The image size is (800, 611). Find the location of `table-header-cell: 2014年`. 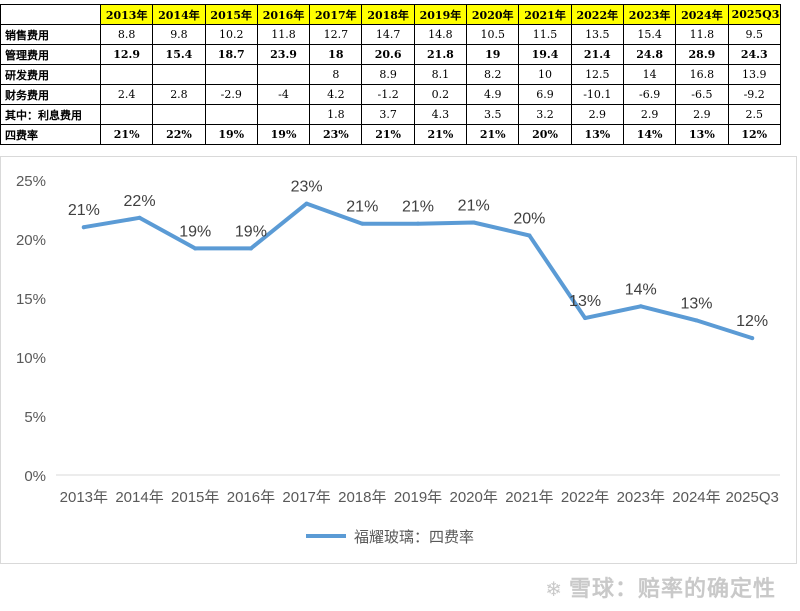

table-header-cell: 2014年 is located at coordinates (179, 14).